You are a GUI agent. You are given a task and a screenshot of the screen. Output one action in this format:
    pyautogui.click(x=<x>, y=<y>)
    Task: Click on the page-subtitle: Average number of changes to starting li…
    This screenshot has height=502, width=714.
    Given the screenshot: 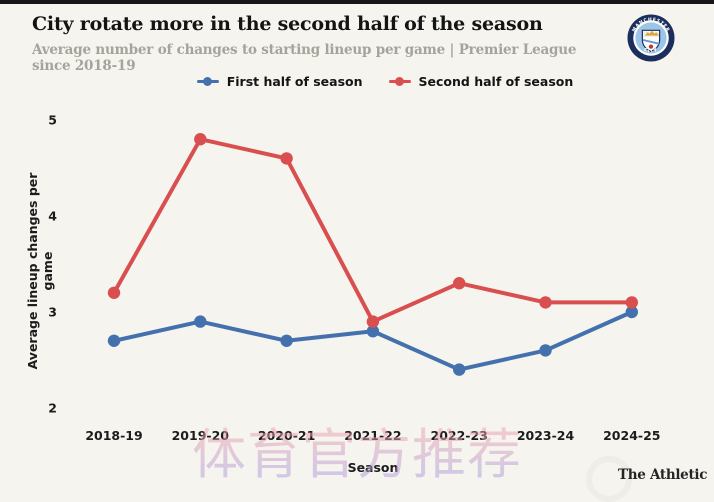 What is the action you would take?
    pyautogui.click(x=304, y=57)
    